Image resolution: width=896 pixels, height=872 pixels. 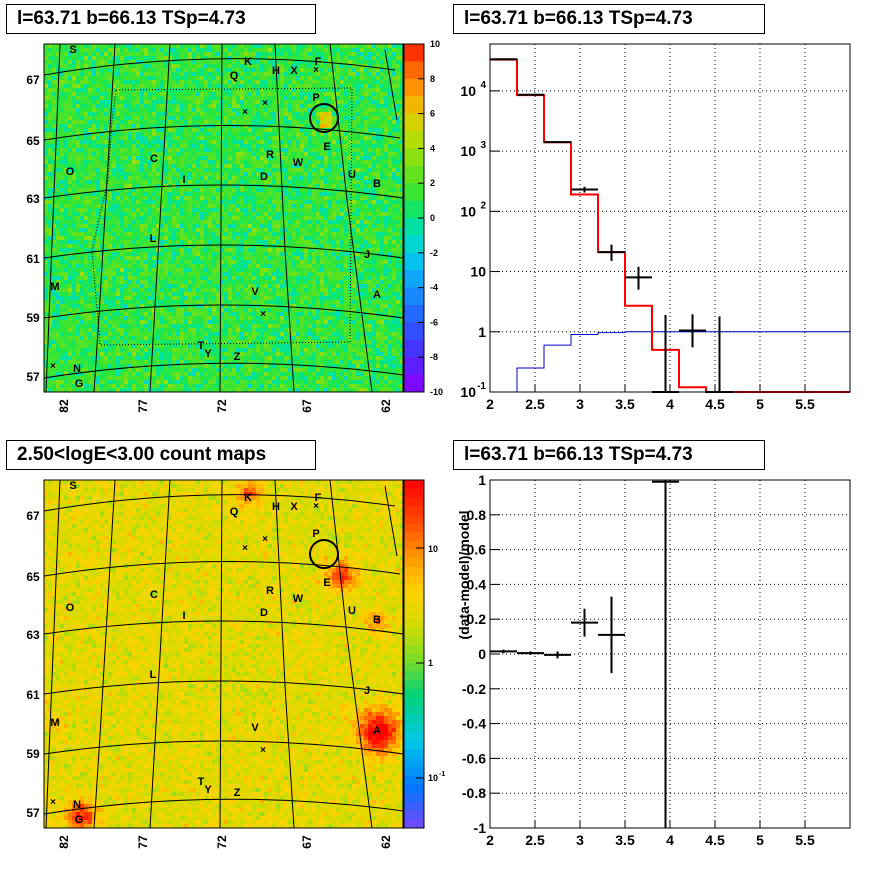 What do you see at coordinates (435, 44) in the screenshot?
I see `residual-colorbar-tick: 10` at bounding box center [435, 44].